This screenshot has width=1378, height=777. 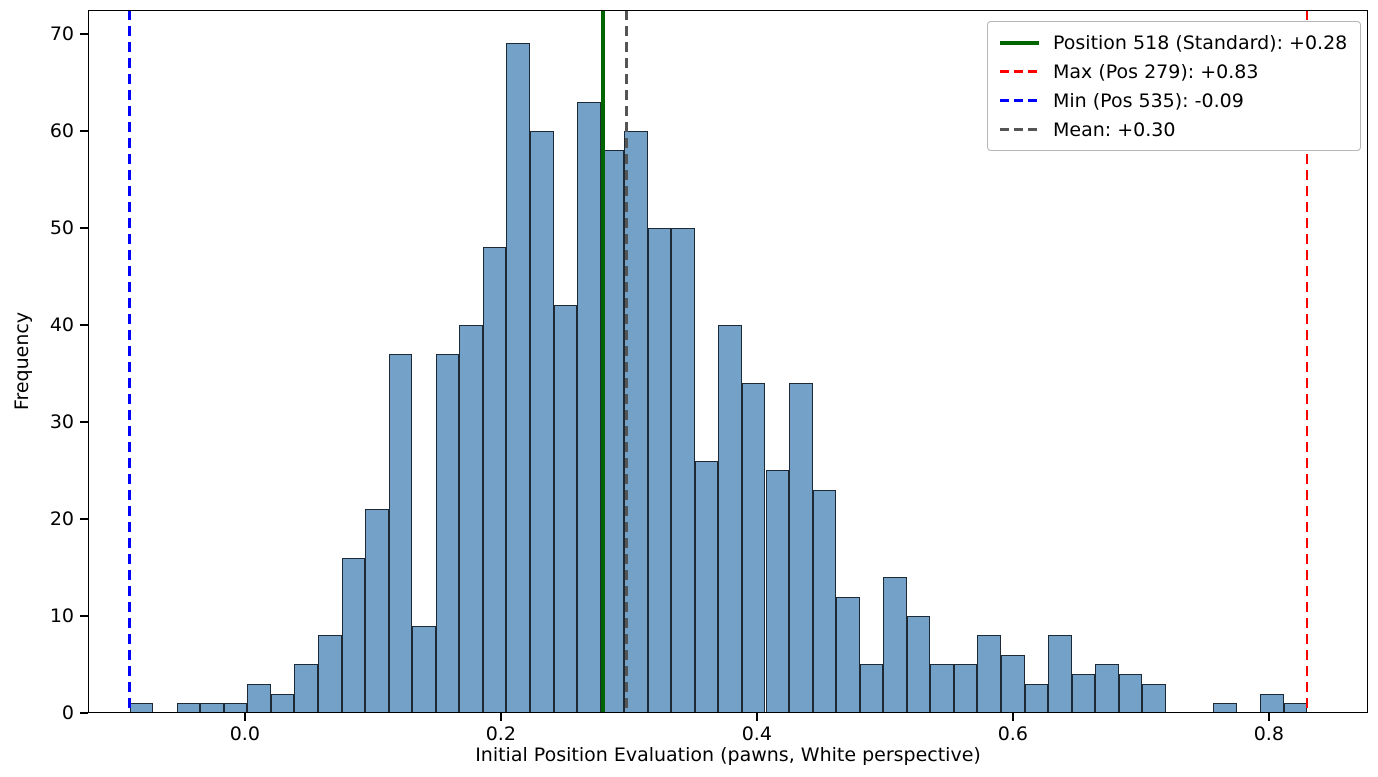 I want to click on legend-item: Max (Pos 279): +0.83, so click(x=1174, y=71).